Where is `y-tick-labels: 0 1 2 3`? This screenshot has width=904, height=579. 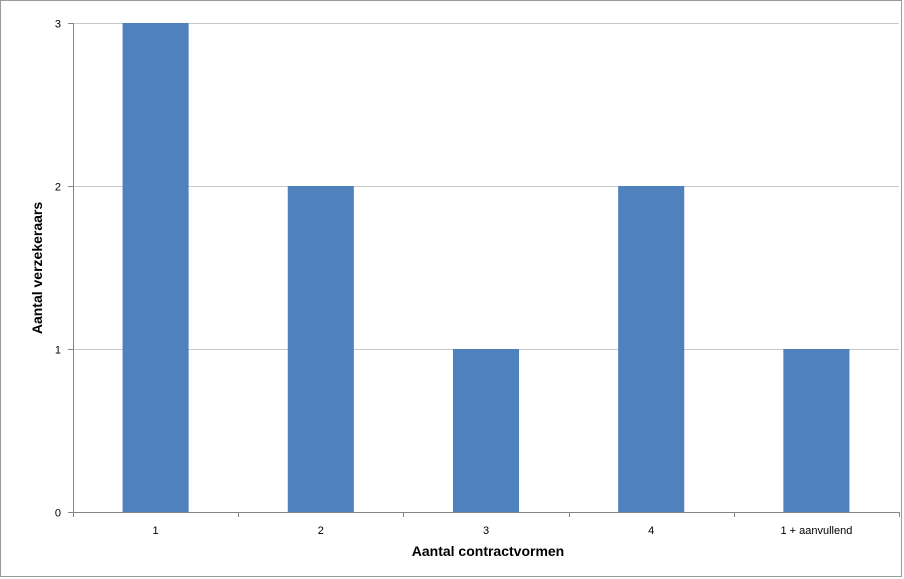
y-tick-labels: 0 1 2 3 is located at coordinates (58, 269).